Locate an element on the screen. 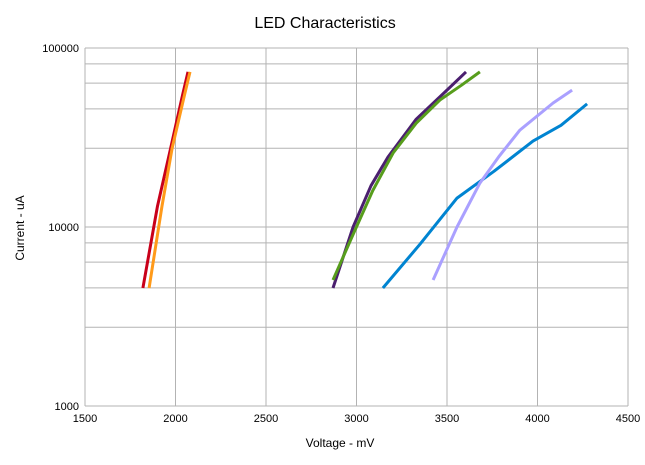  x-tick-label: 1500 is located at coordinates (85, 419).